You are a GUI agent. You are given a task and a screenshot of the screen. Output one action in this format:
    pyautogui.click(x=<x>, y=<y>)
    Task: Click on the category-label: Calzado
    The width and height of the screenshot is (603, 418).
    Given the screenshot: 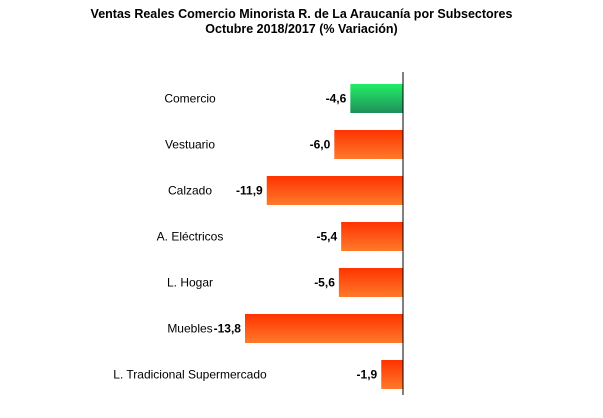 What is the action you would take?
    pyautogui.click(x=190, y=191)
    